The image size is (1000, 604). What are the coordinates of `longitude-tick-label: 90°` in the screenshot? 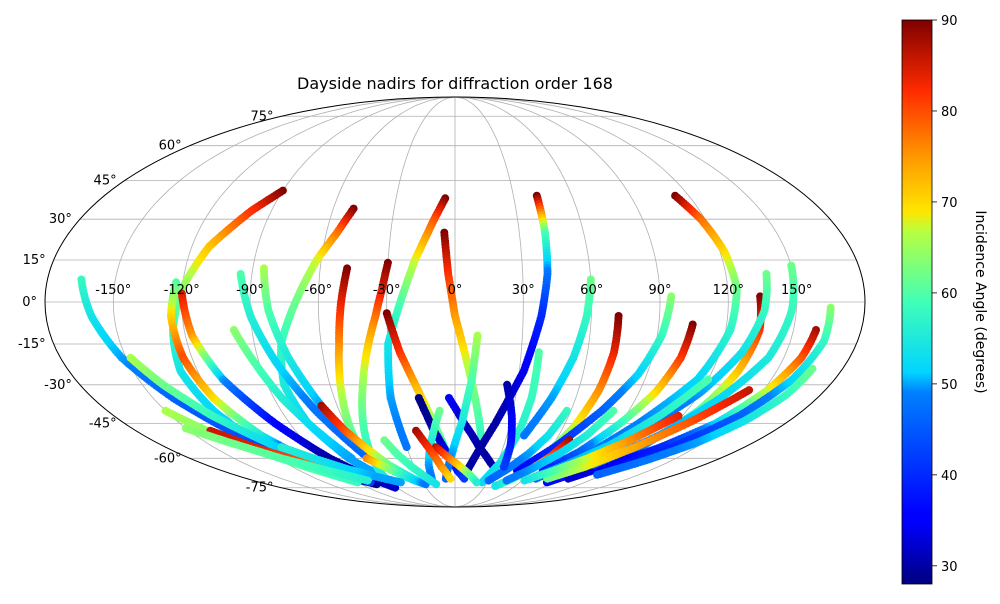 It's located at (659, 290).